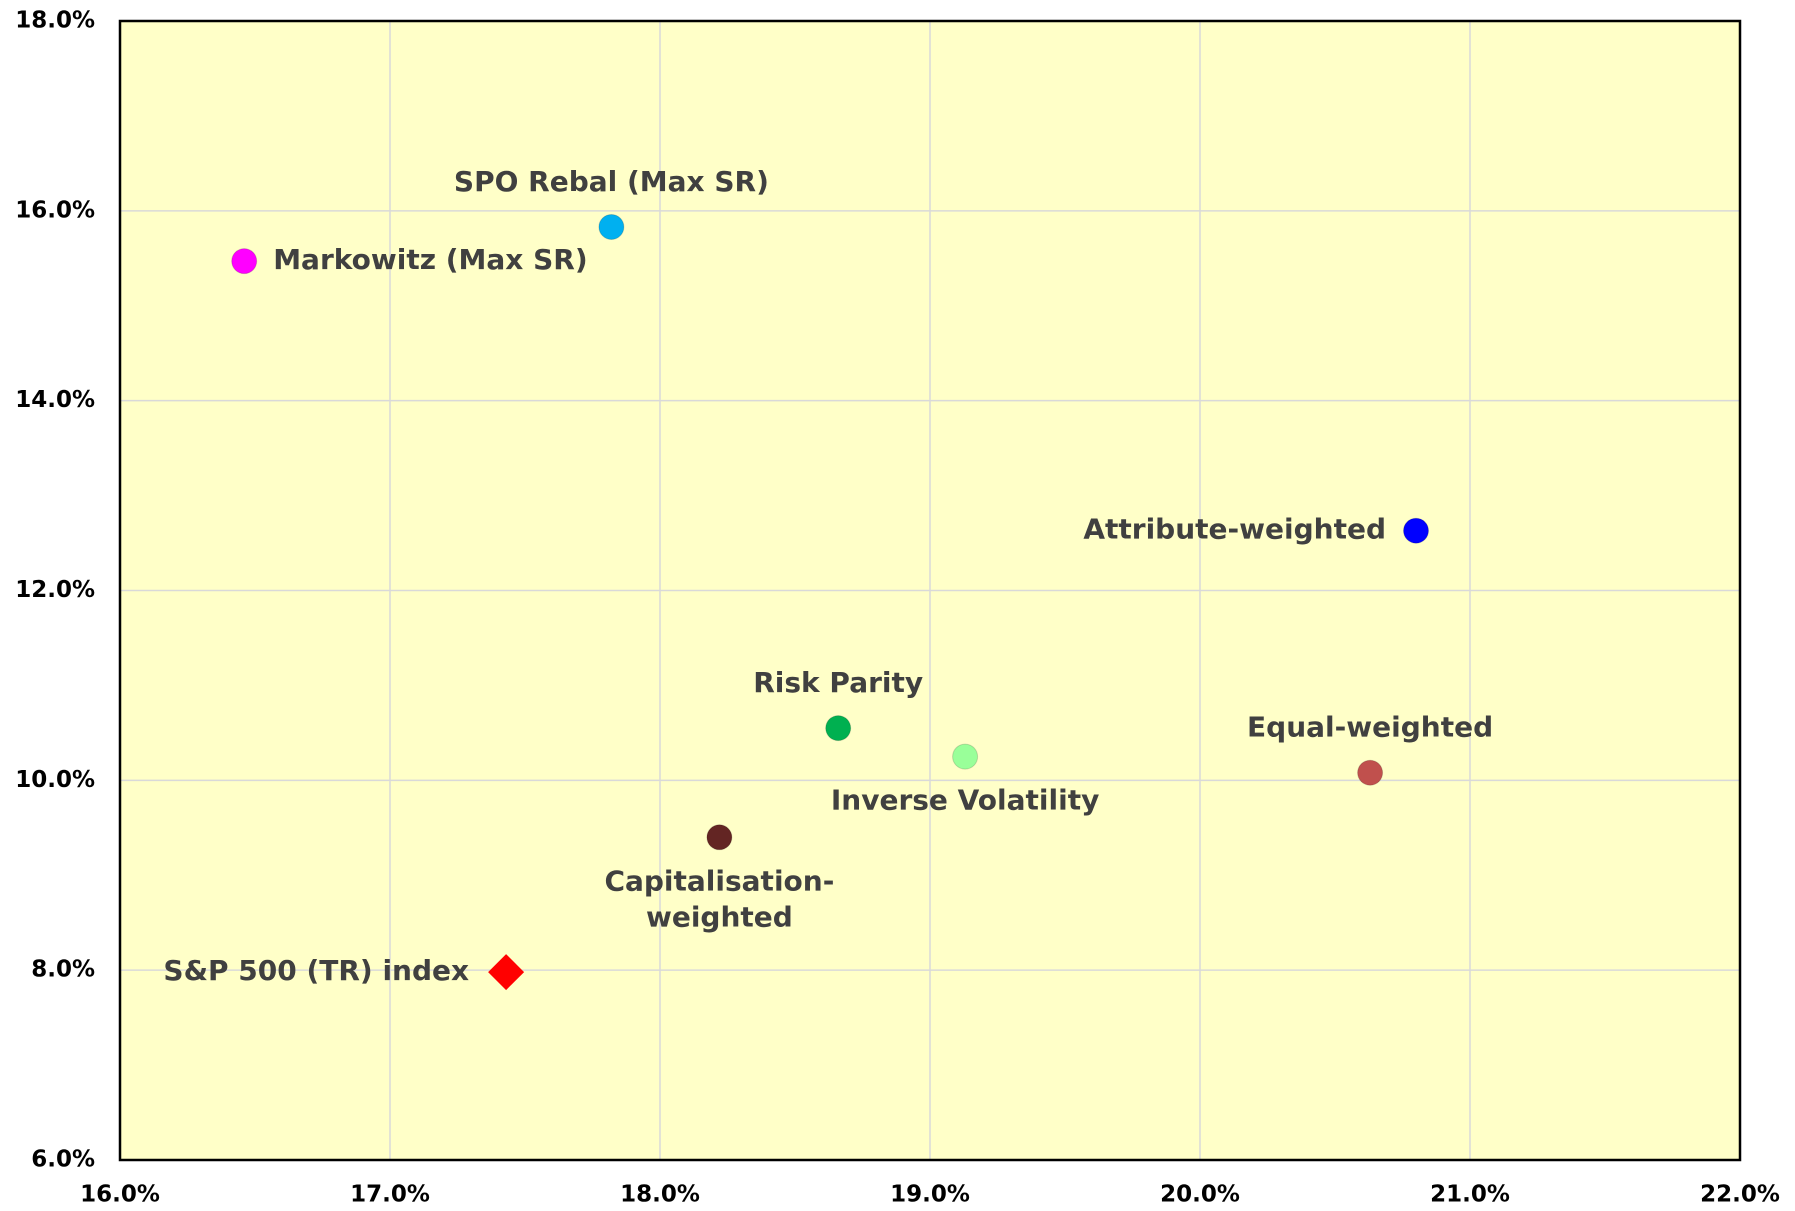 The image size is (1795, 1211). What do you see at coordinates (1470, 1195) in the screenshot?
I see `x-tick-label: 21.0%` at bounding box center [1470, 1195].